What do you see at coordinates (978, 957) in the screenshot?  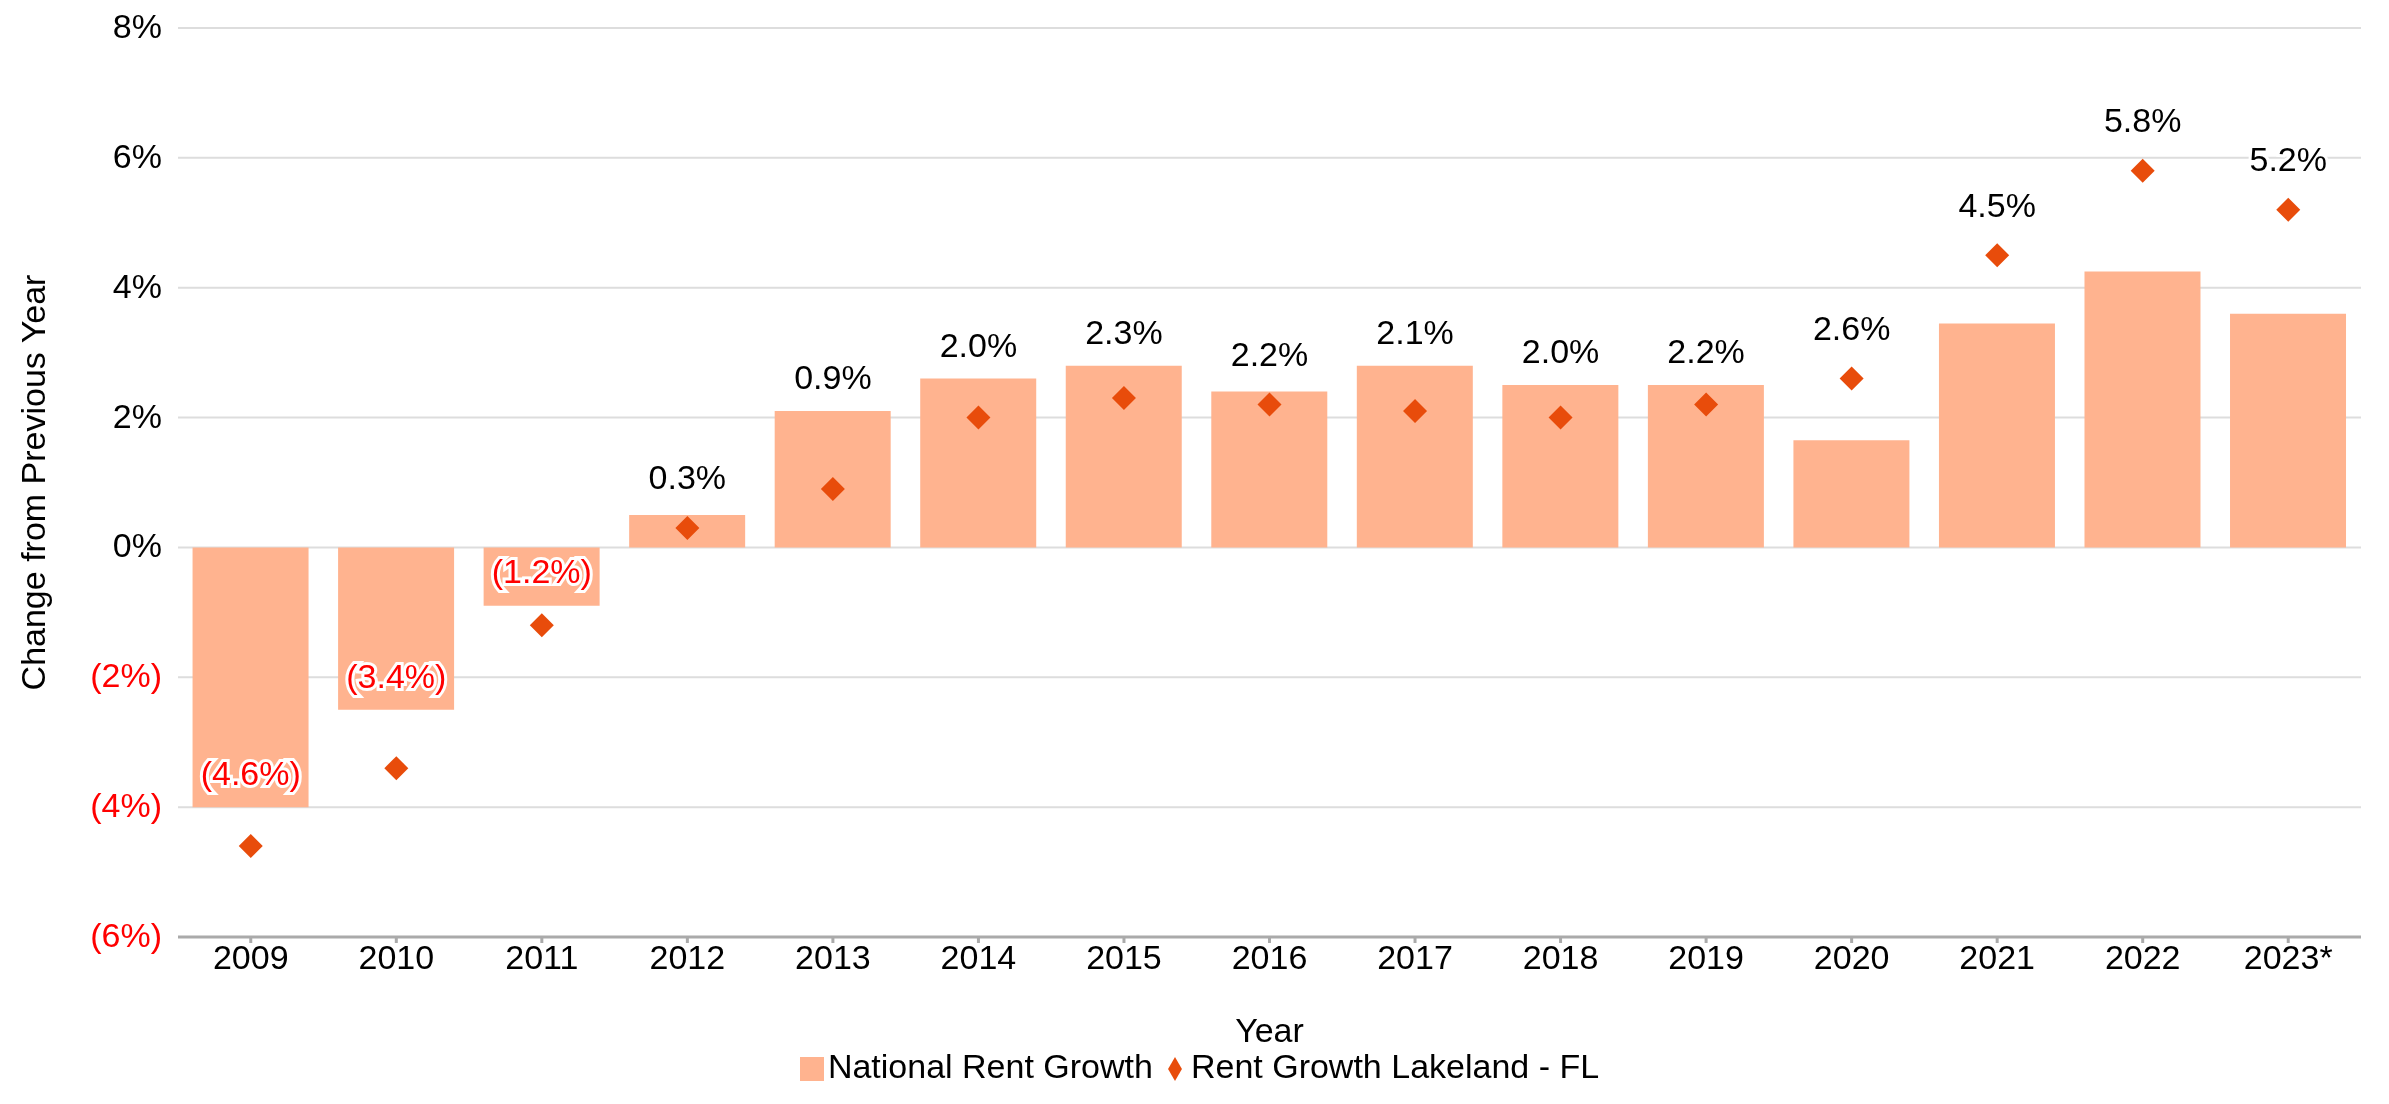 I see `x-tick-label: 2014` at bounding box center [978, 957].